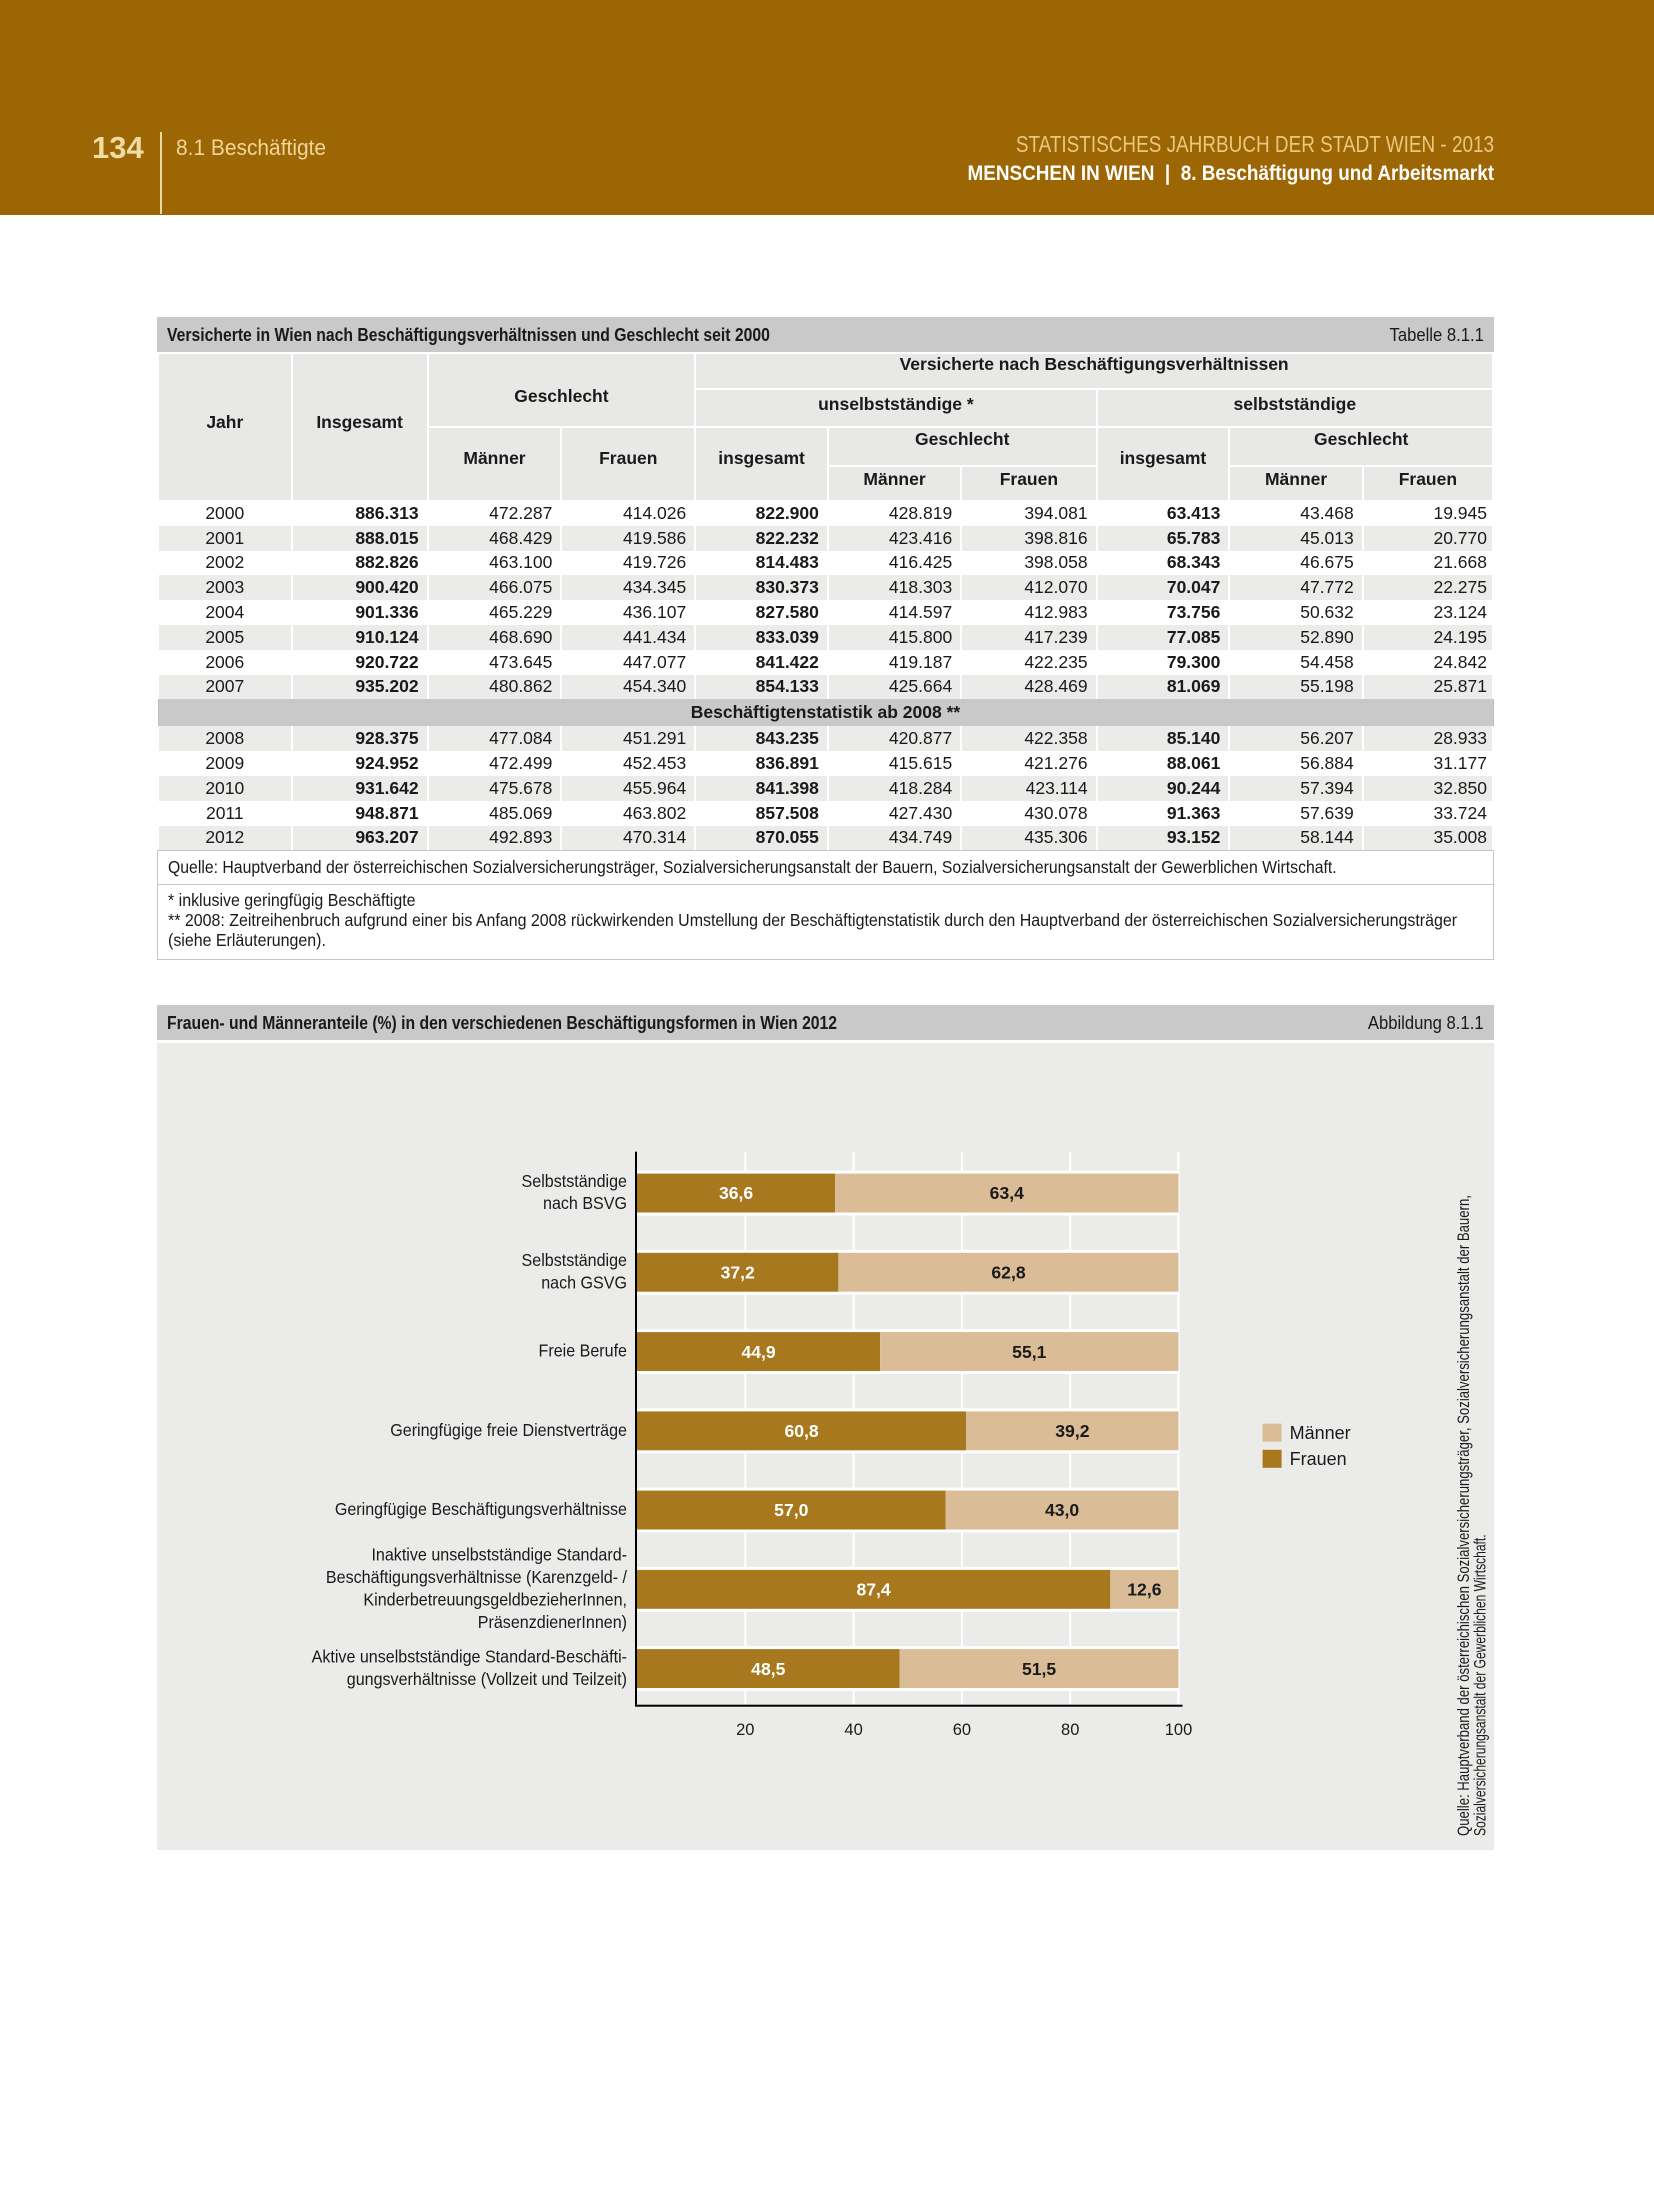  I want to click on svg-text: Männer, so click(1320, 1433).